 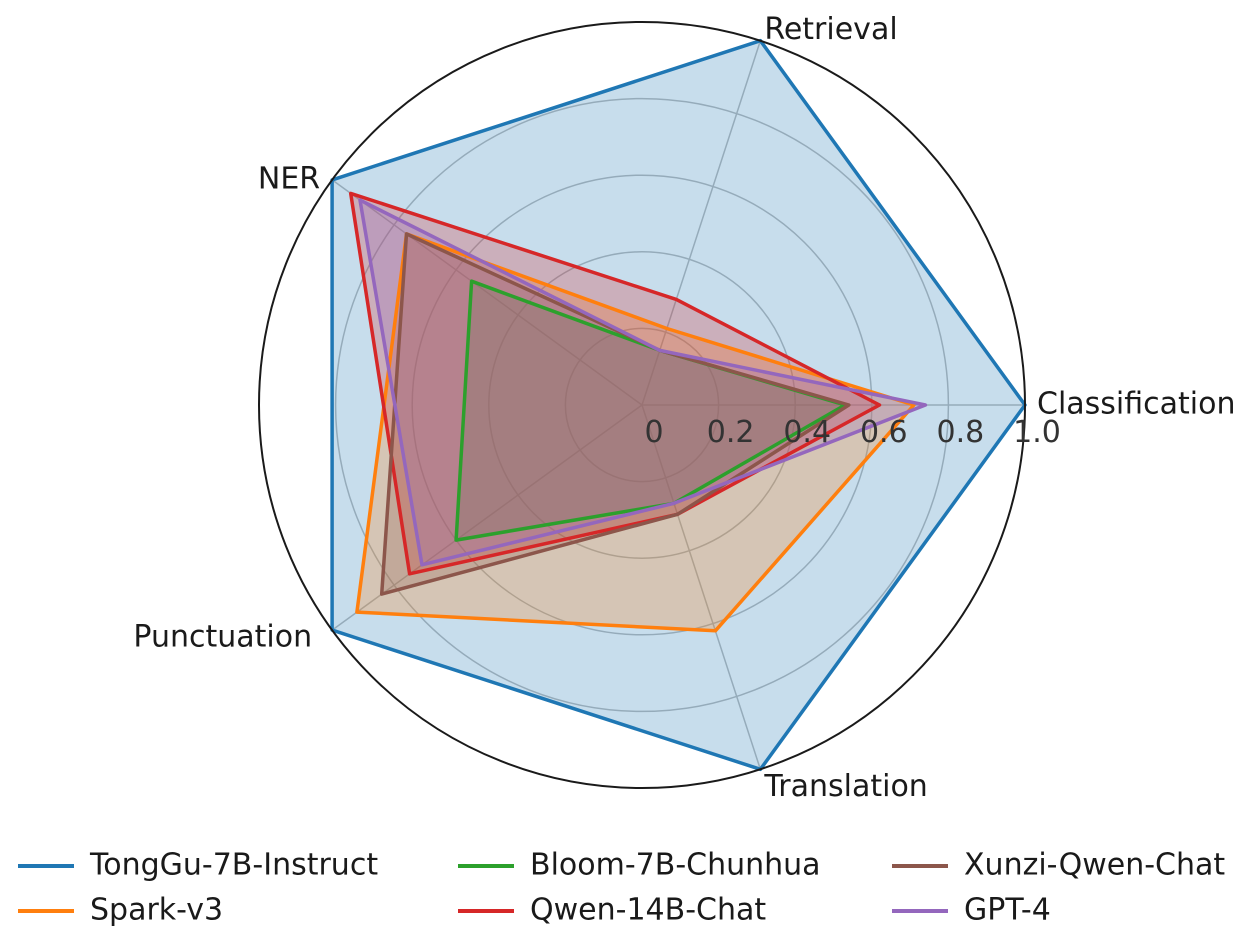 I want to click on legend-label: Qwen-14B-Chat, so click(x=648, y=910).